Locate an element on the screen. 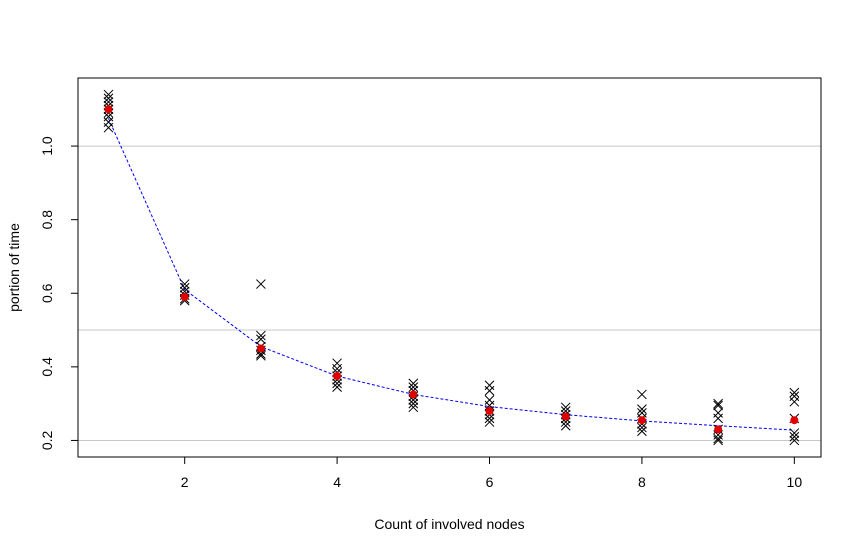  x-tick-label: 10 is located at coordinates (795, 482).